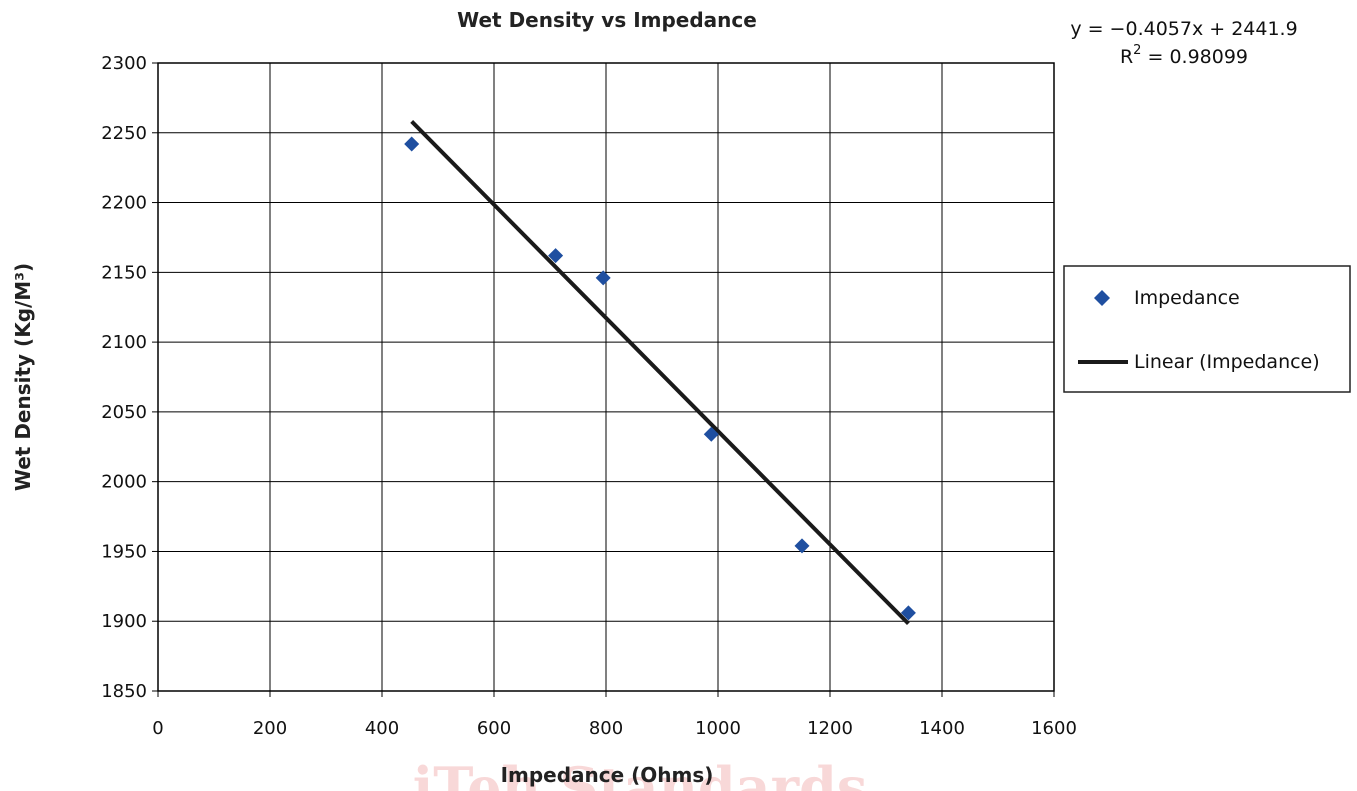  What do you see at coordinates (614, 715) in the screenshot?
I see `x-ticks: 0 200 400 600 800 1000 1200 1400 1600` at bounding box center [614, 715].